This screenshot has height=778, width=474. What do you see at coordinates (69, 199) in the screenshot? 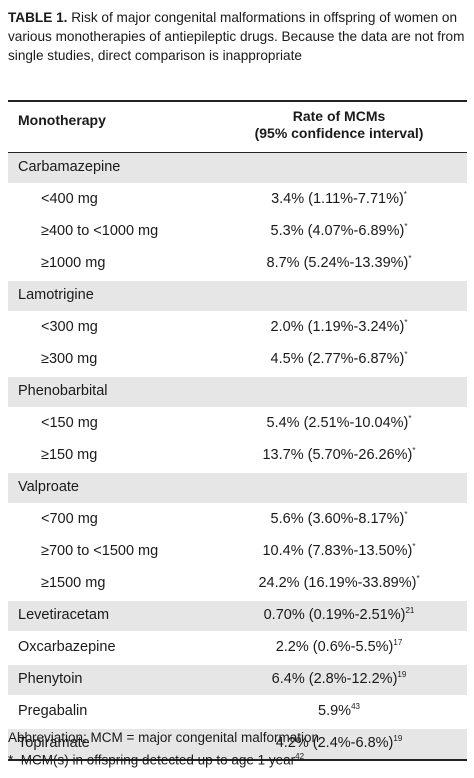
I see `row-label: <400 mg` at bounding box center [69, 199].